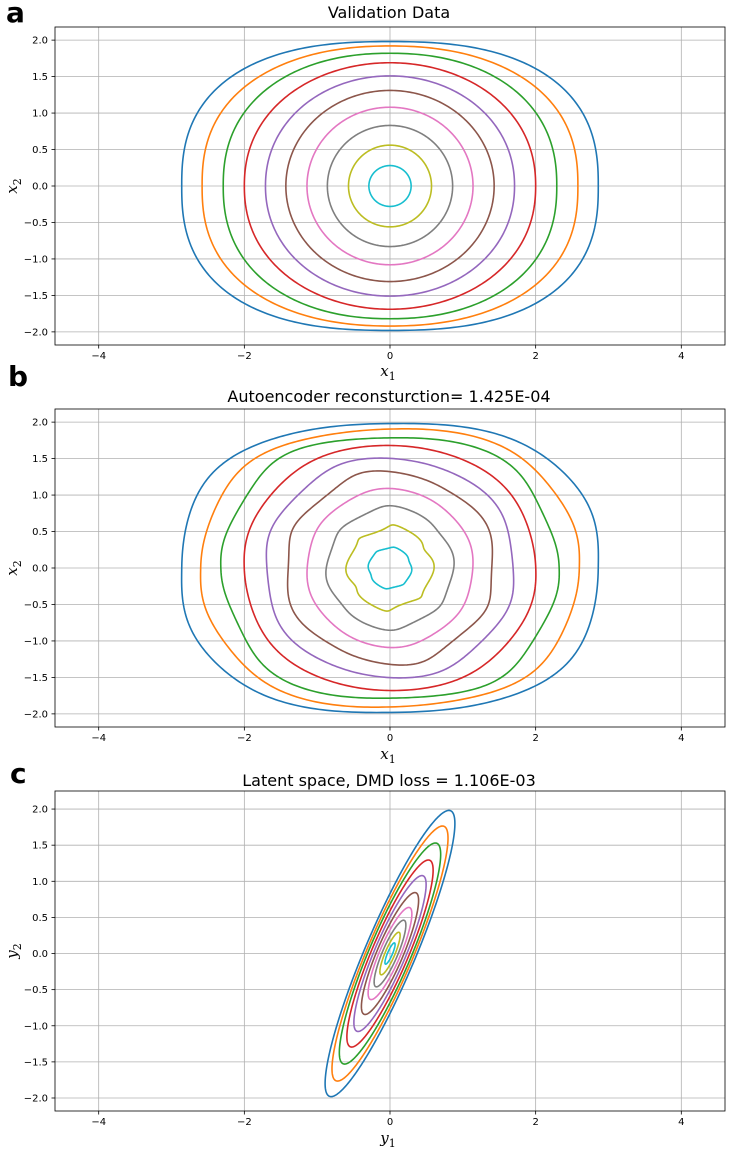 The image size is (747, 1153). I want to click on panel-letter-c: c, so click(18, 773).